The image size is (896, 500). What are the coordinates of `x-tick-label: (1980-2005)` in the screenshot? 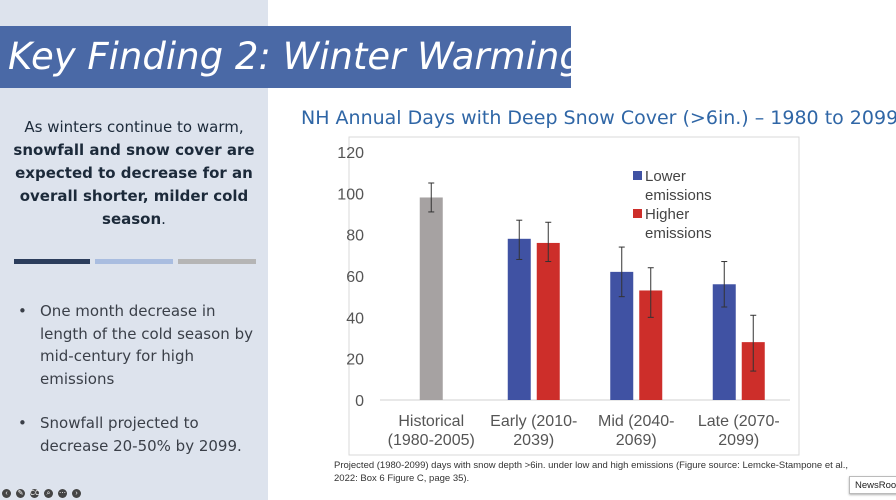 It's located at (431, 440).